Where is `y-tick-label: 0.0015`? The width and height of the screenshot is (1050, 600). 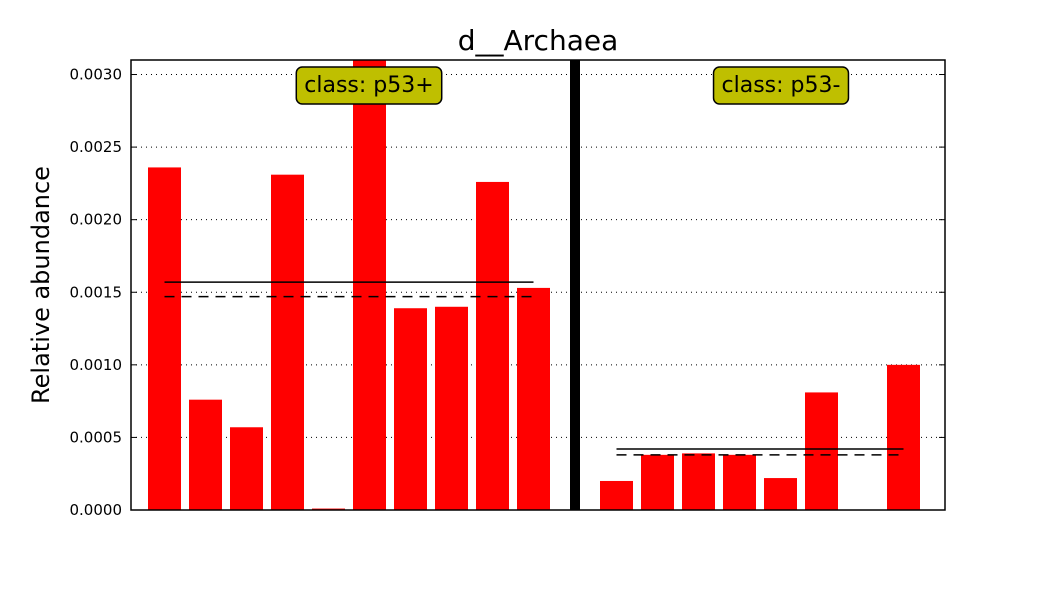 y-tick-label: 0.0015 is located at coordinates (96, 292).